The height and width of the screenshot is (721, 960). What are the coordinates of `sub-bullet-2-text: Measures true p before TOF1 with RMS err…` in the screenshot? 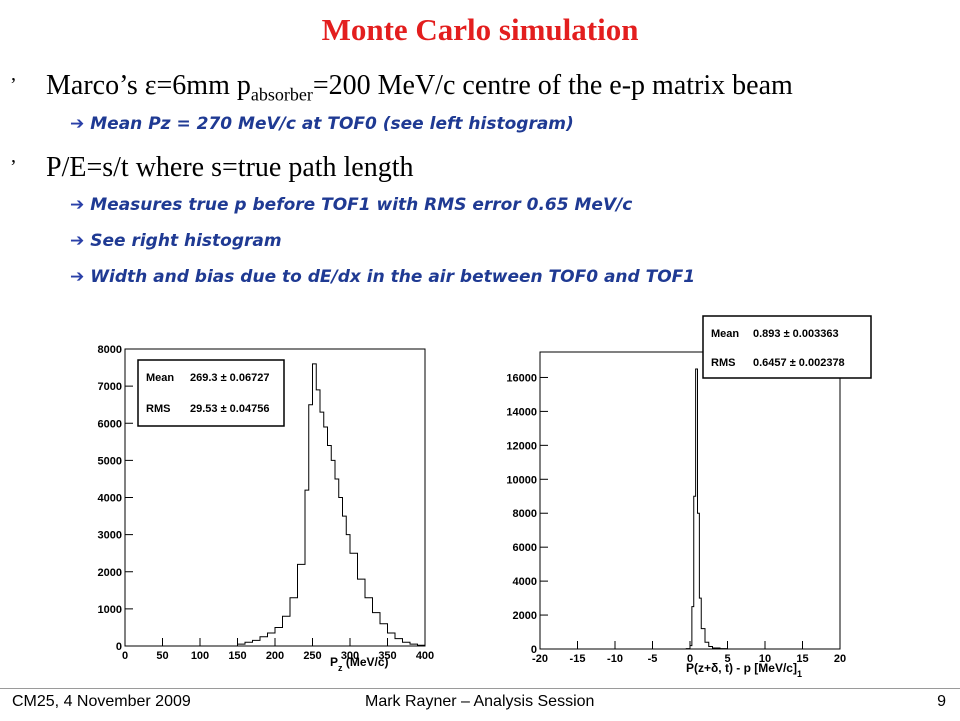 It's located at (361, 205).